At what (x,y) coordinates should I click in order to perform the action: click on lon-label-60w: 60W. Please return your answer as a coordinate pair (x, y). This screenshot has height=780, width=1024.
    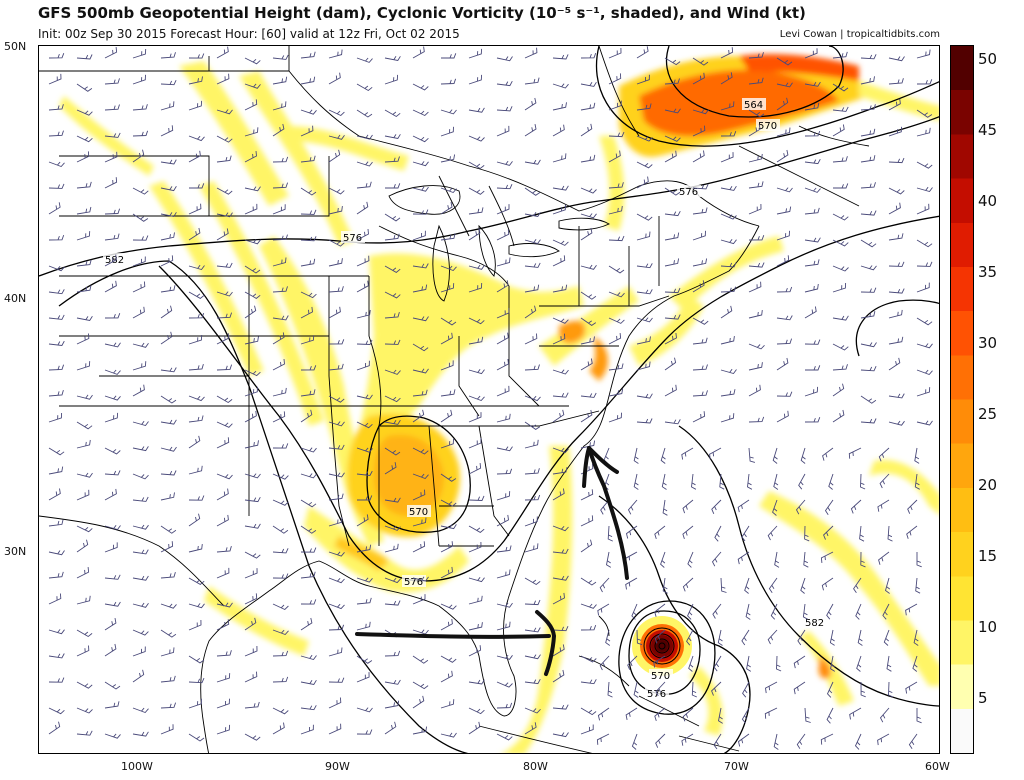
    Looking at the image, I should click on (937, 766).